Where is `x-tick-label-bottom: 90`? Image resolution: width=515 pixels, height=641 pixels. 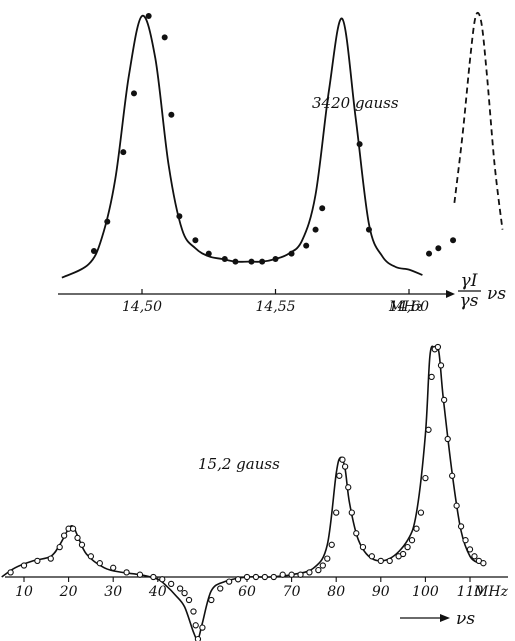 x-tick-label-bottom: 90 is located at coordinates (381, 592).